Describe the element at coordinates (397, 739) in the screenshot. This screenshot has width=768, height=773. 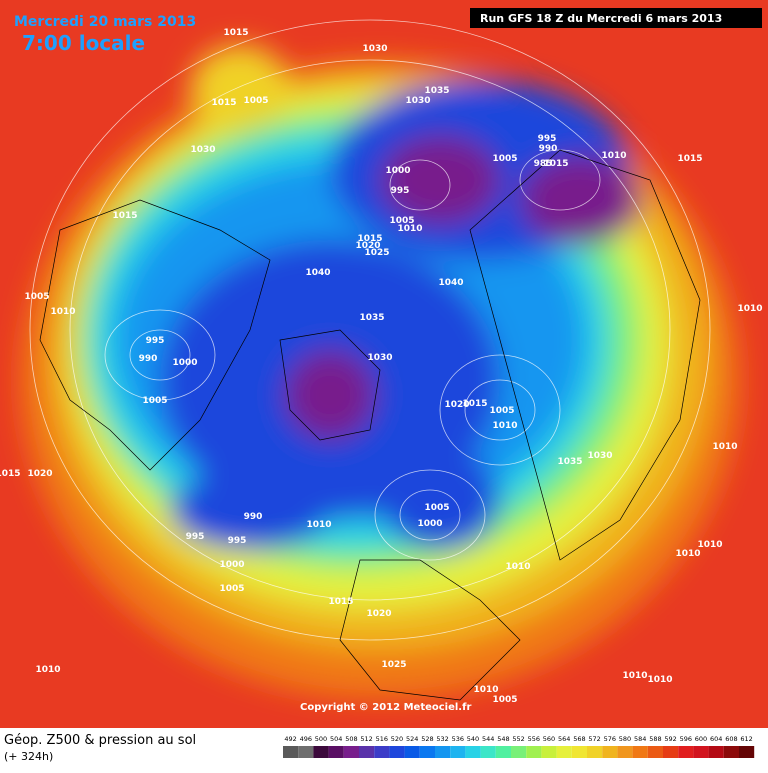
I see `scale-label: 520` at that location.